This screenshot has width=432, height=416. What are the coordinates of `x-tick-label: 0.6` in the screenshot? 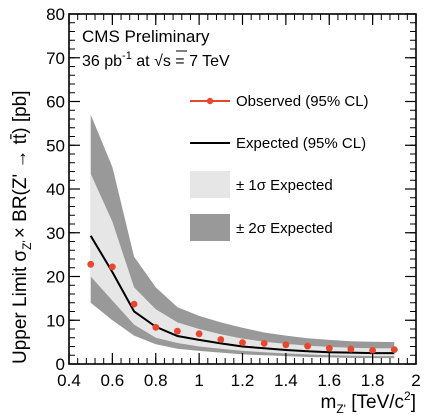 It's located at (113, 380).